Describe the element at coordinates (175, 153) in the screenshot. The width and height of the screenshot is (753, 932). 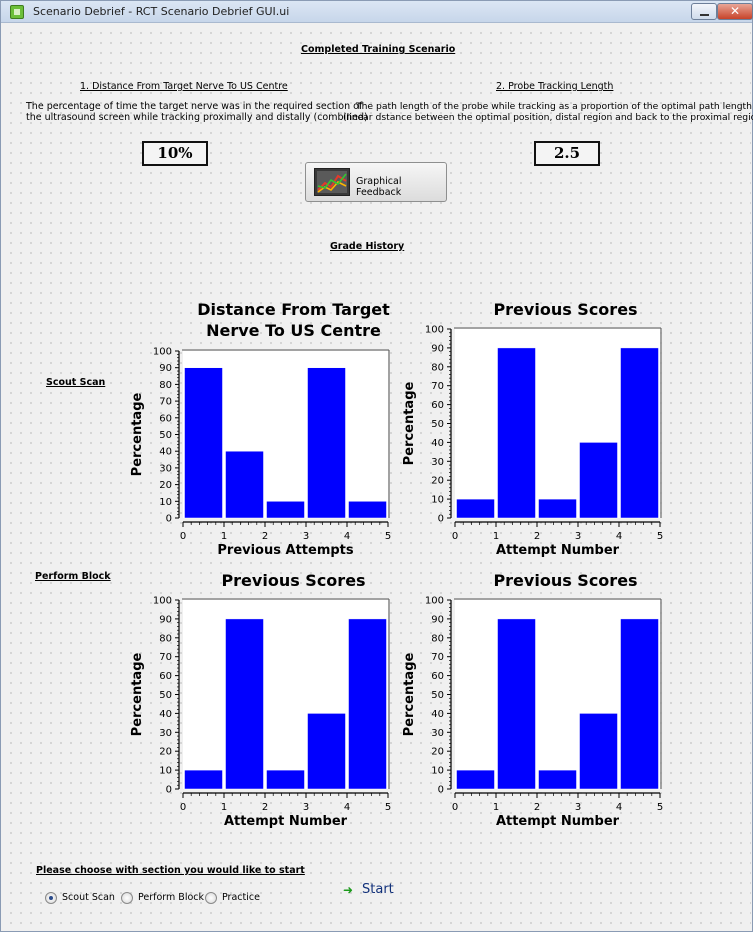
I see `metric1-value: 10%` at that location.